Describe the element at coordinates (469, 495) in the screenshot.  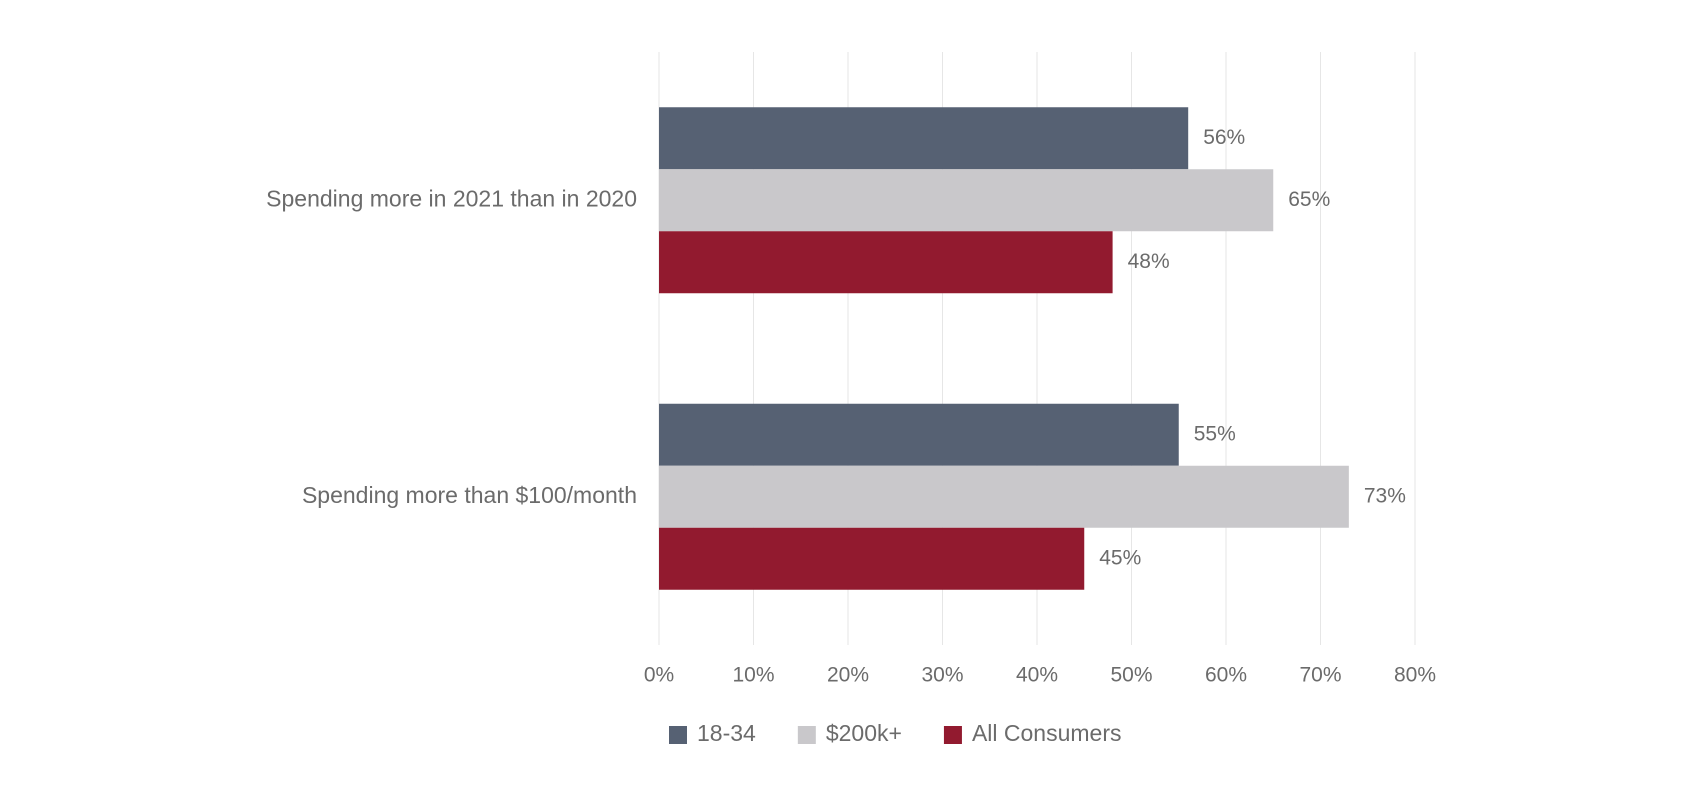
I see `category-label: Spending more than $100/month` at that location.